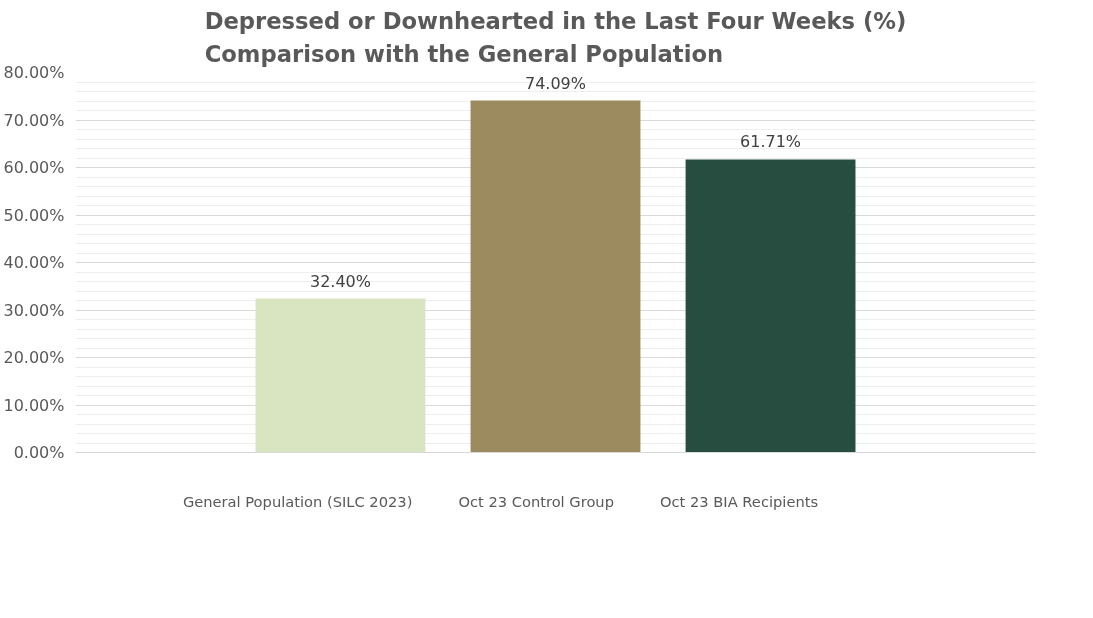 The image size is (1093, 618). What do you see at coordinates (536, 501) in the screenshot?
I see `text: Oct 23 Control Group` at bounding box center [536, 501].